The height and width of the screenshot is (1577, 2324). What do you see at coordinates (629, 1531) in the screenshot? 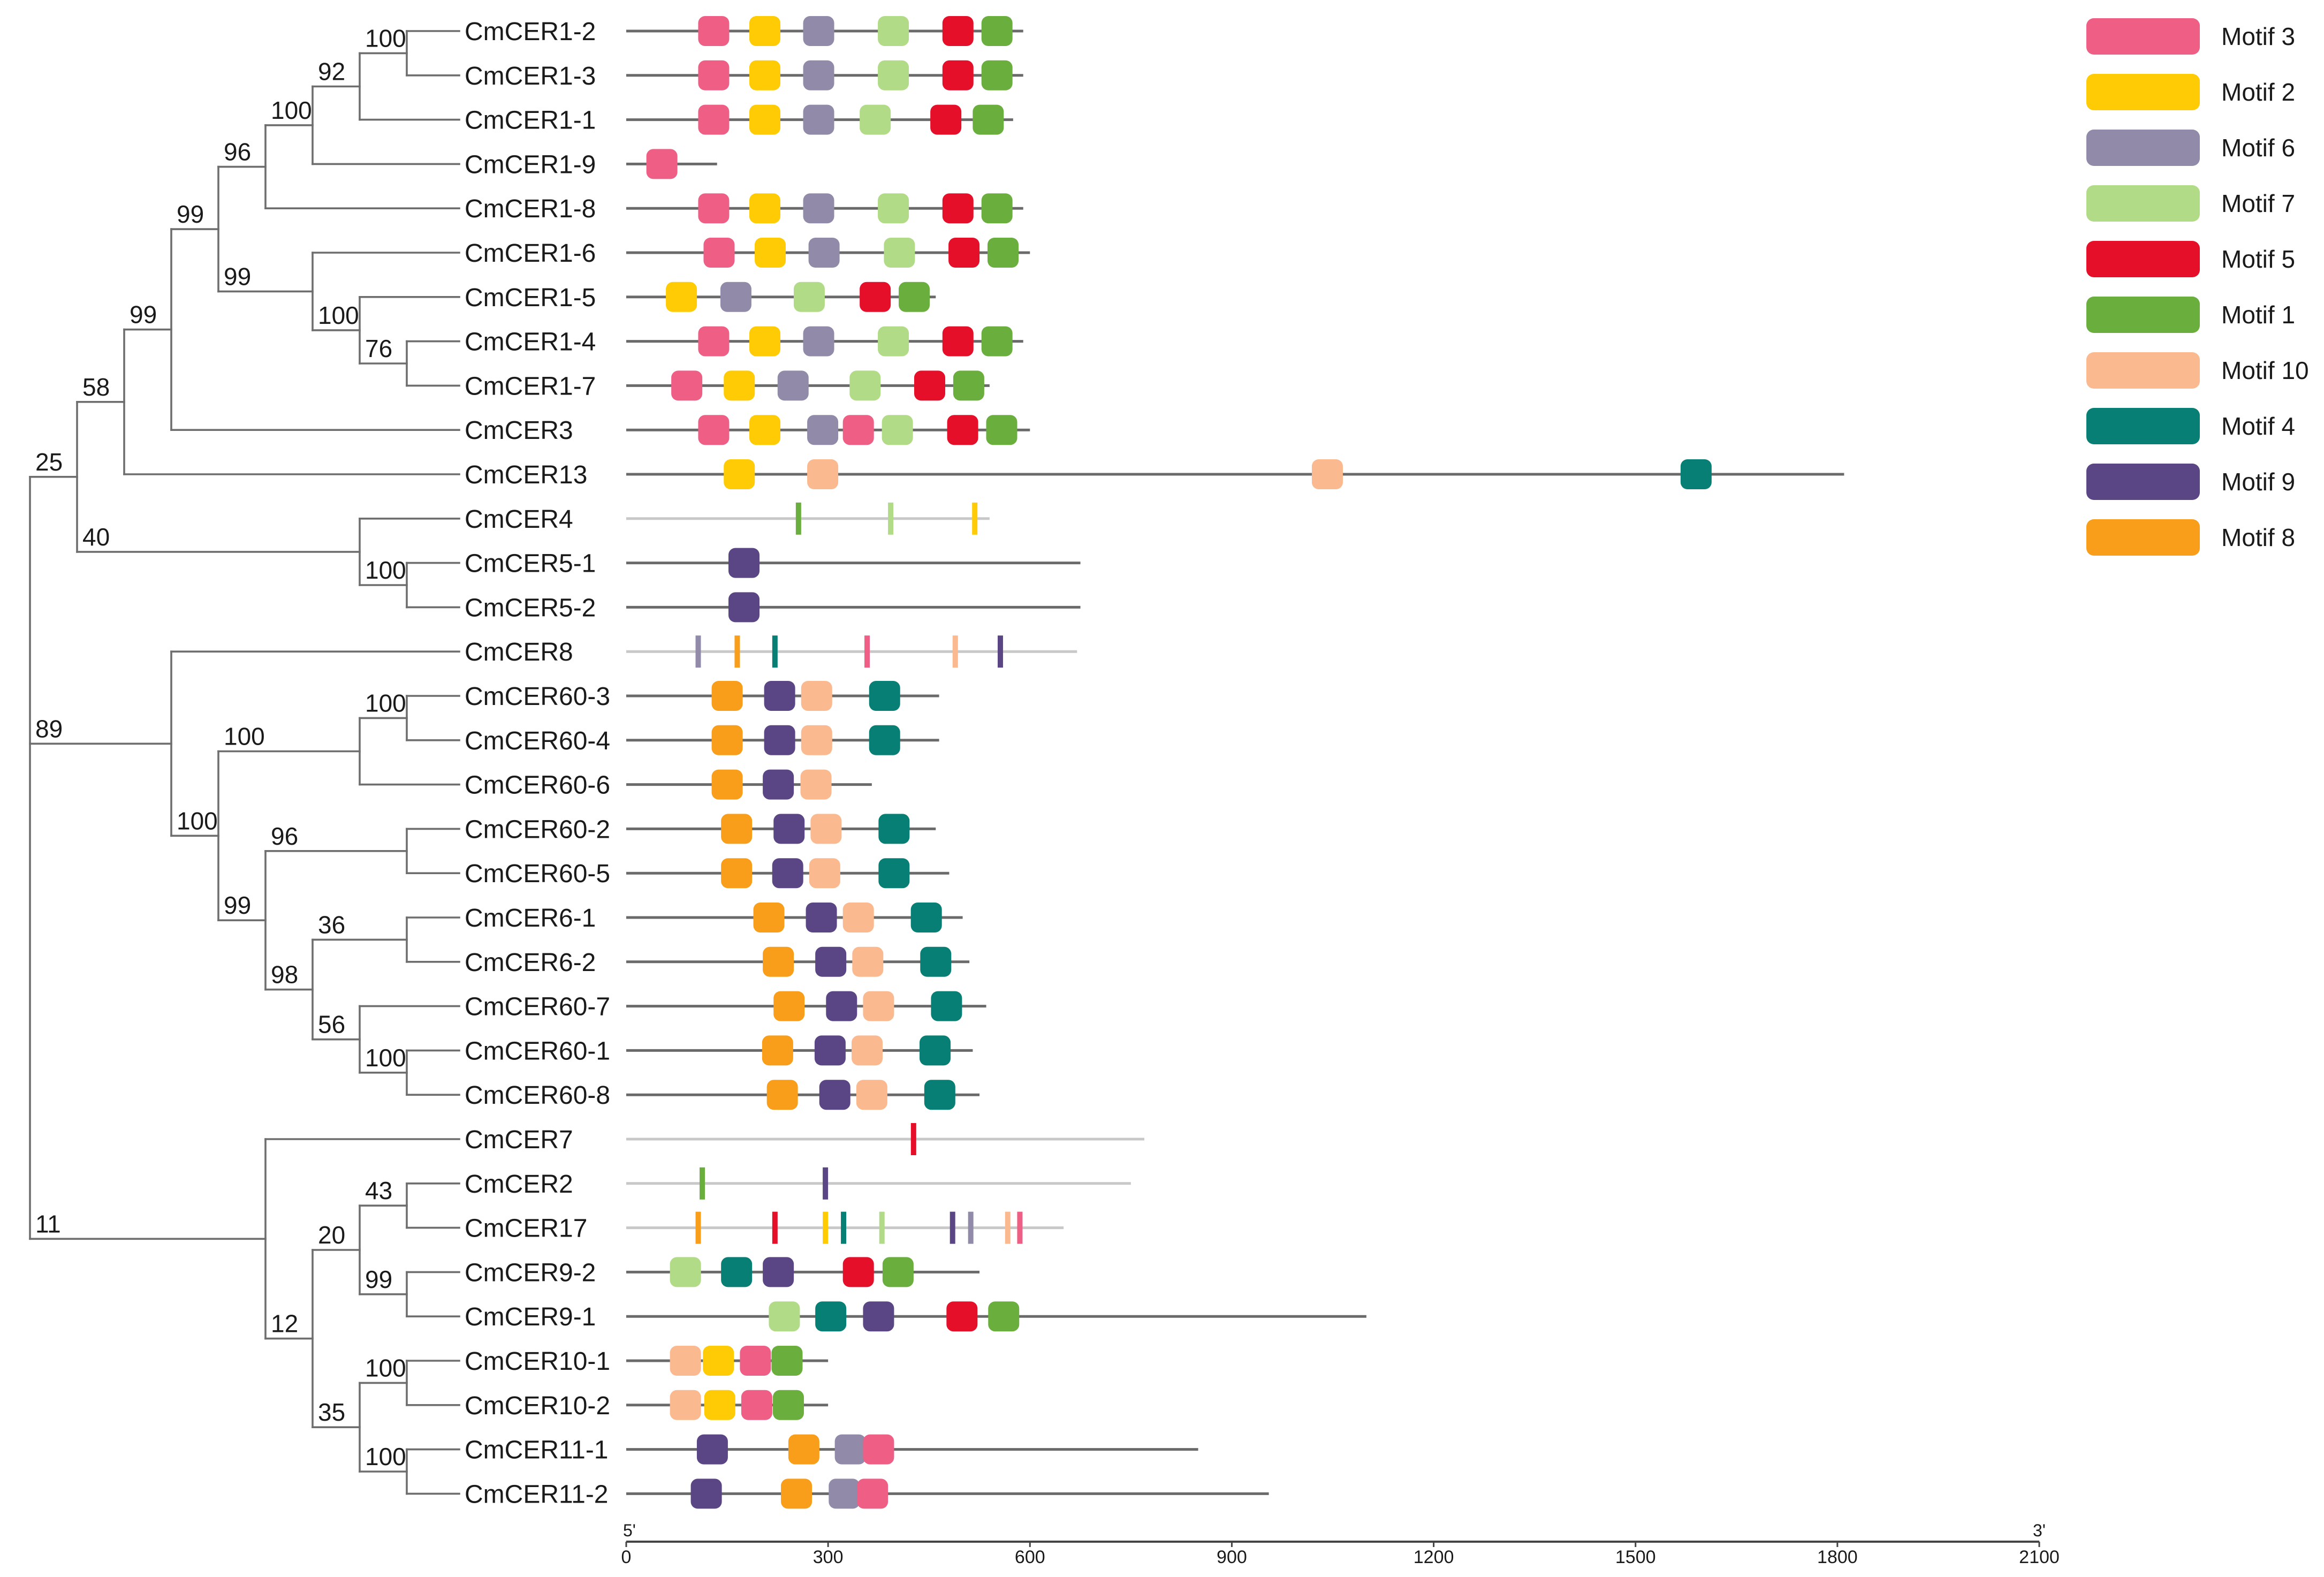
I see `five-prime-label: 5'` at bounding box center [629, 1531].